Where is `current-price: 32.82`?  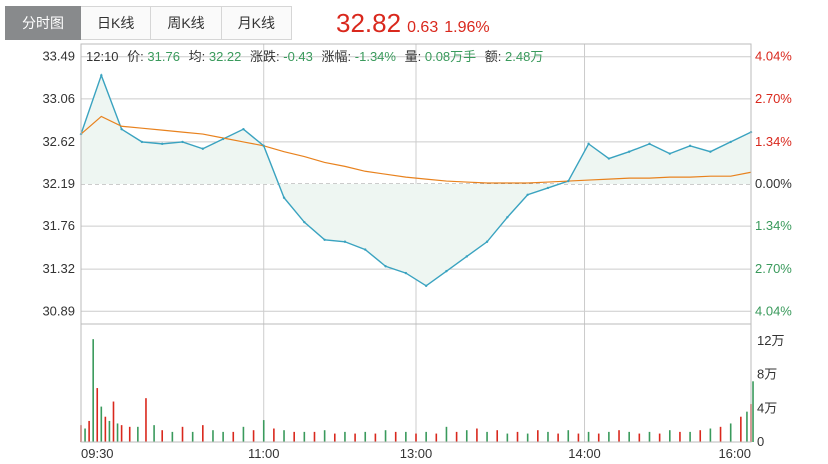 current-price: 32.82 is located at coordinates (369, 23).